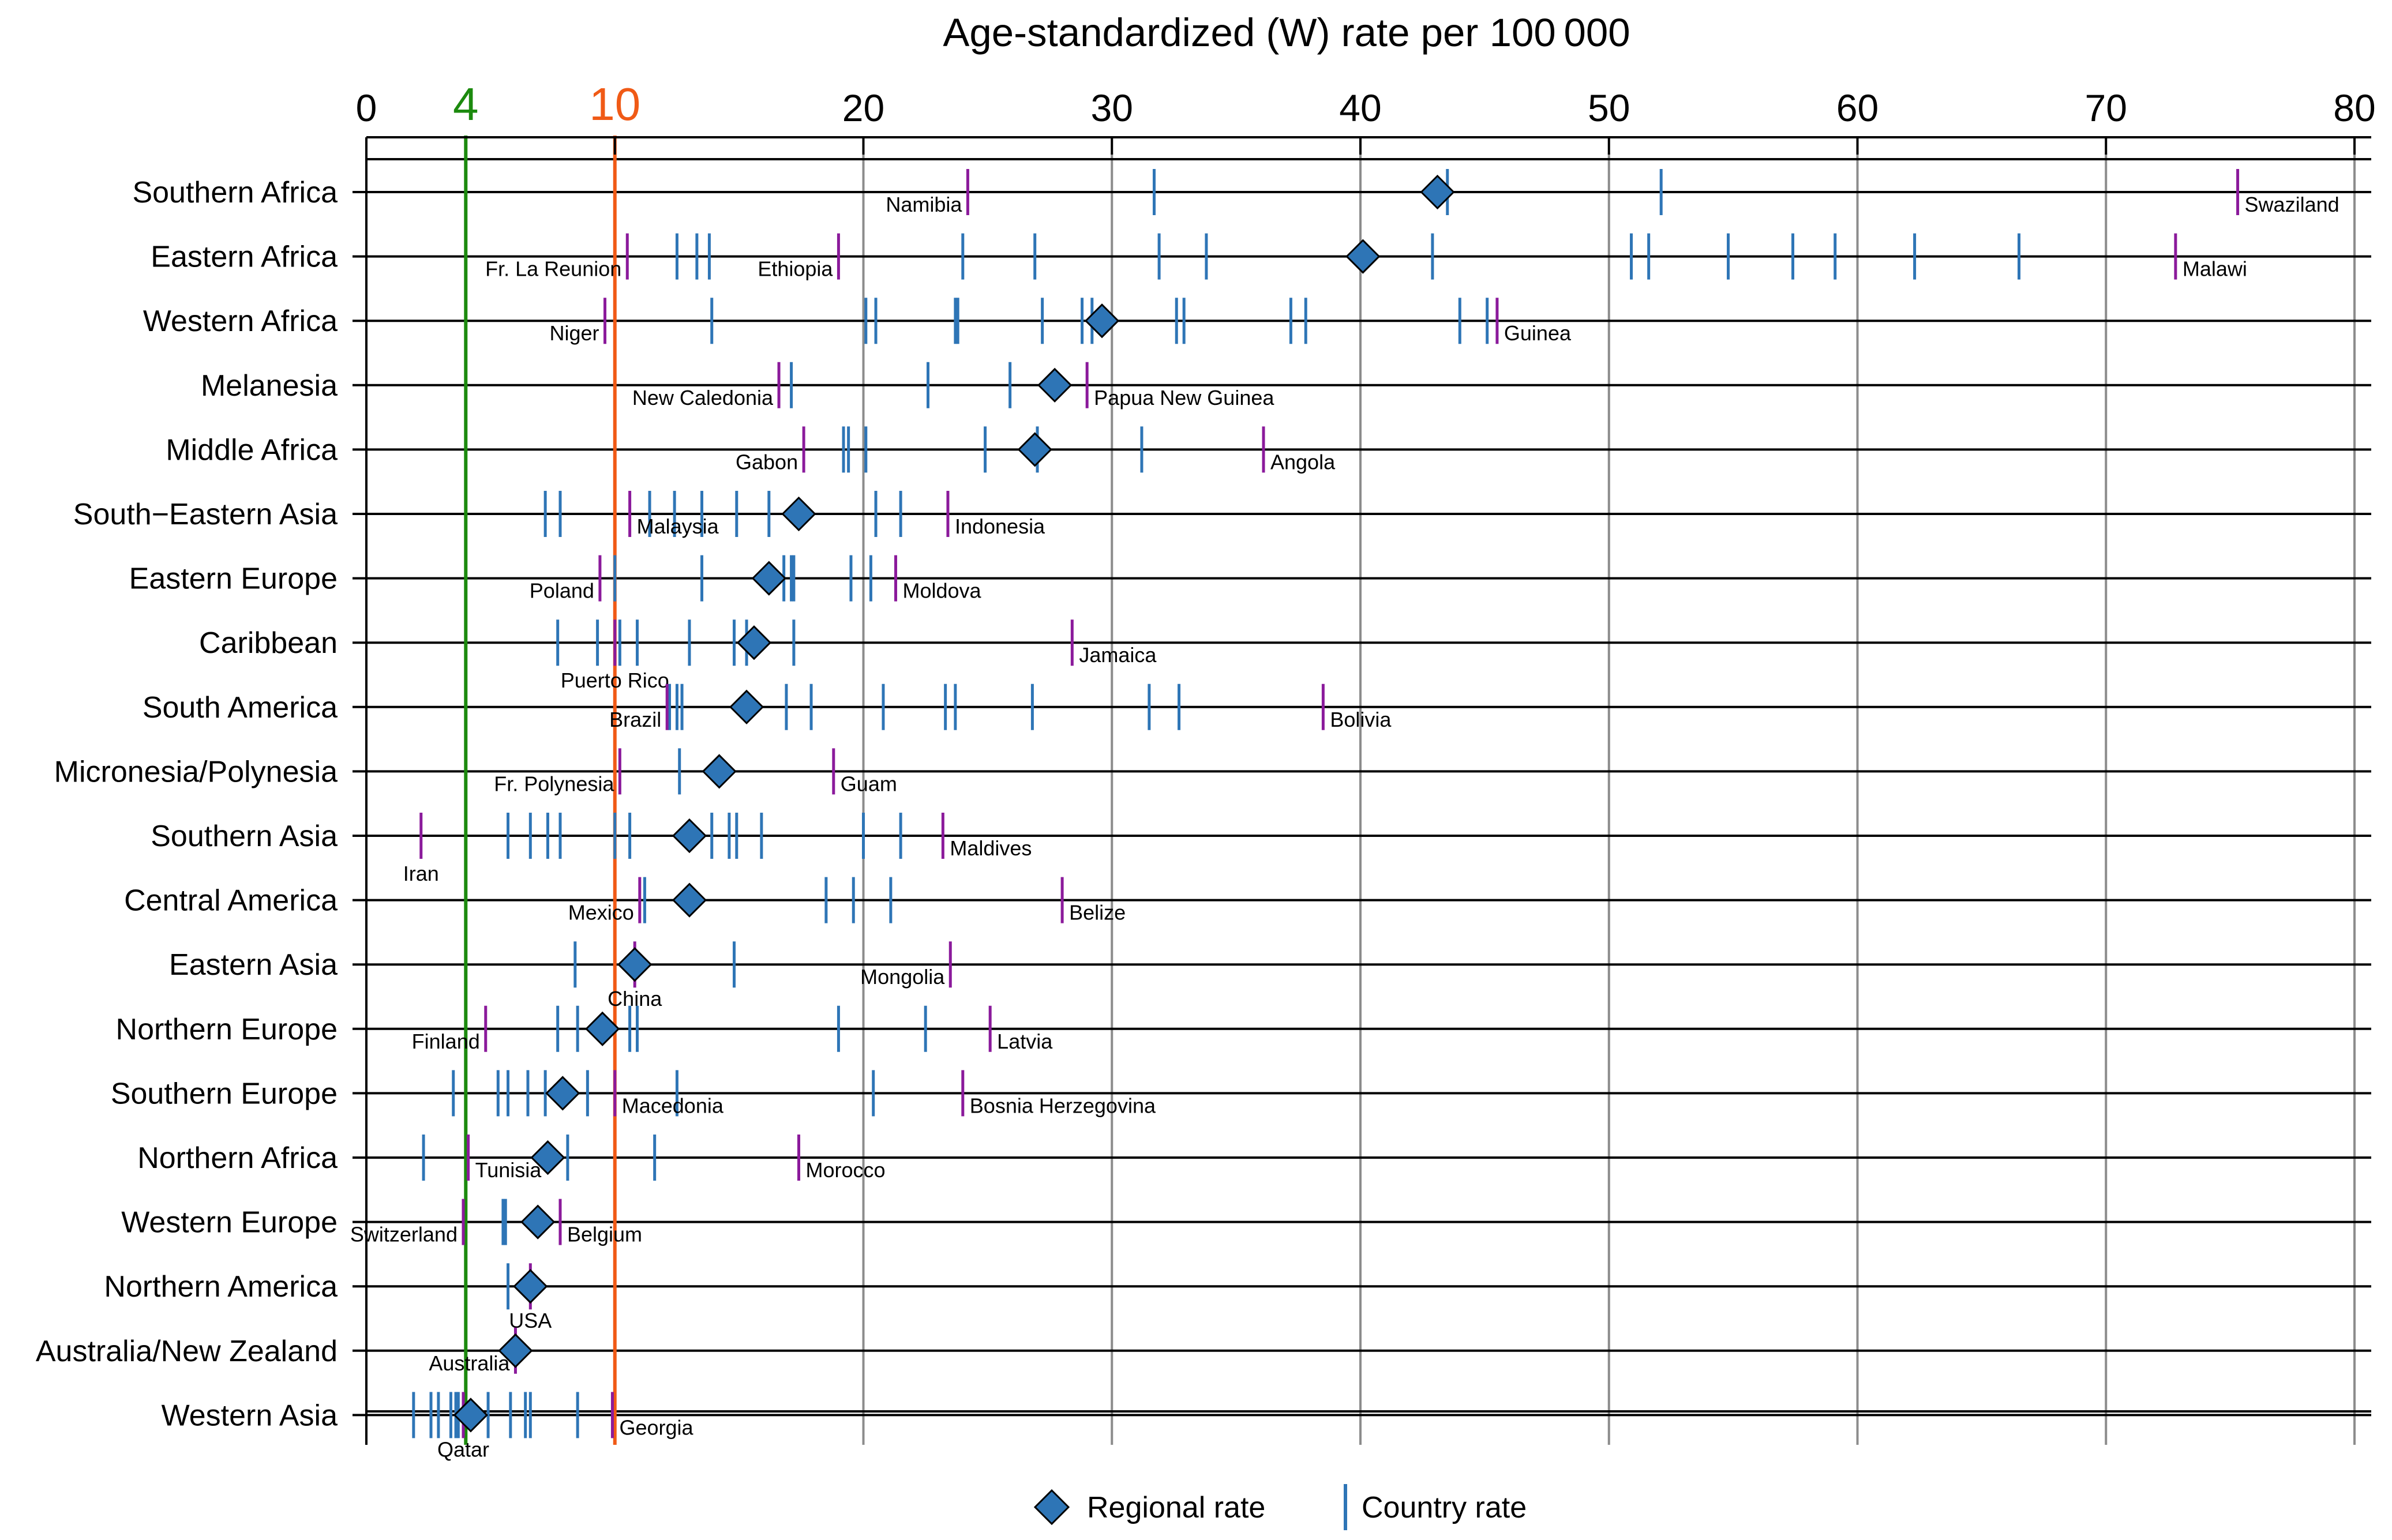  What do you see at coordinates (604, 1234) in the screenshot?
I see `country-label: Belgium` at bounding box center [604, 1234].